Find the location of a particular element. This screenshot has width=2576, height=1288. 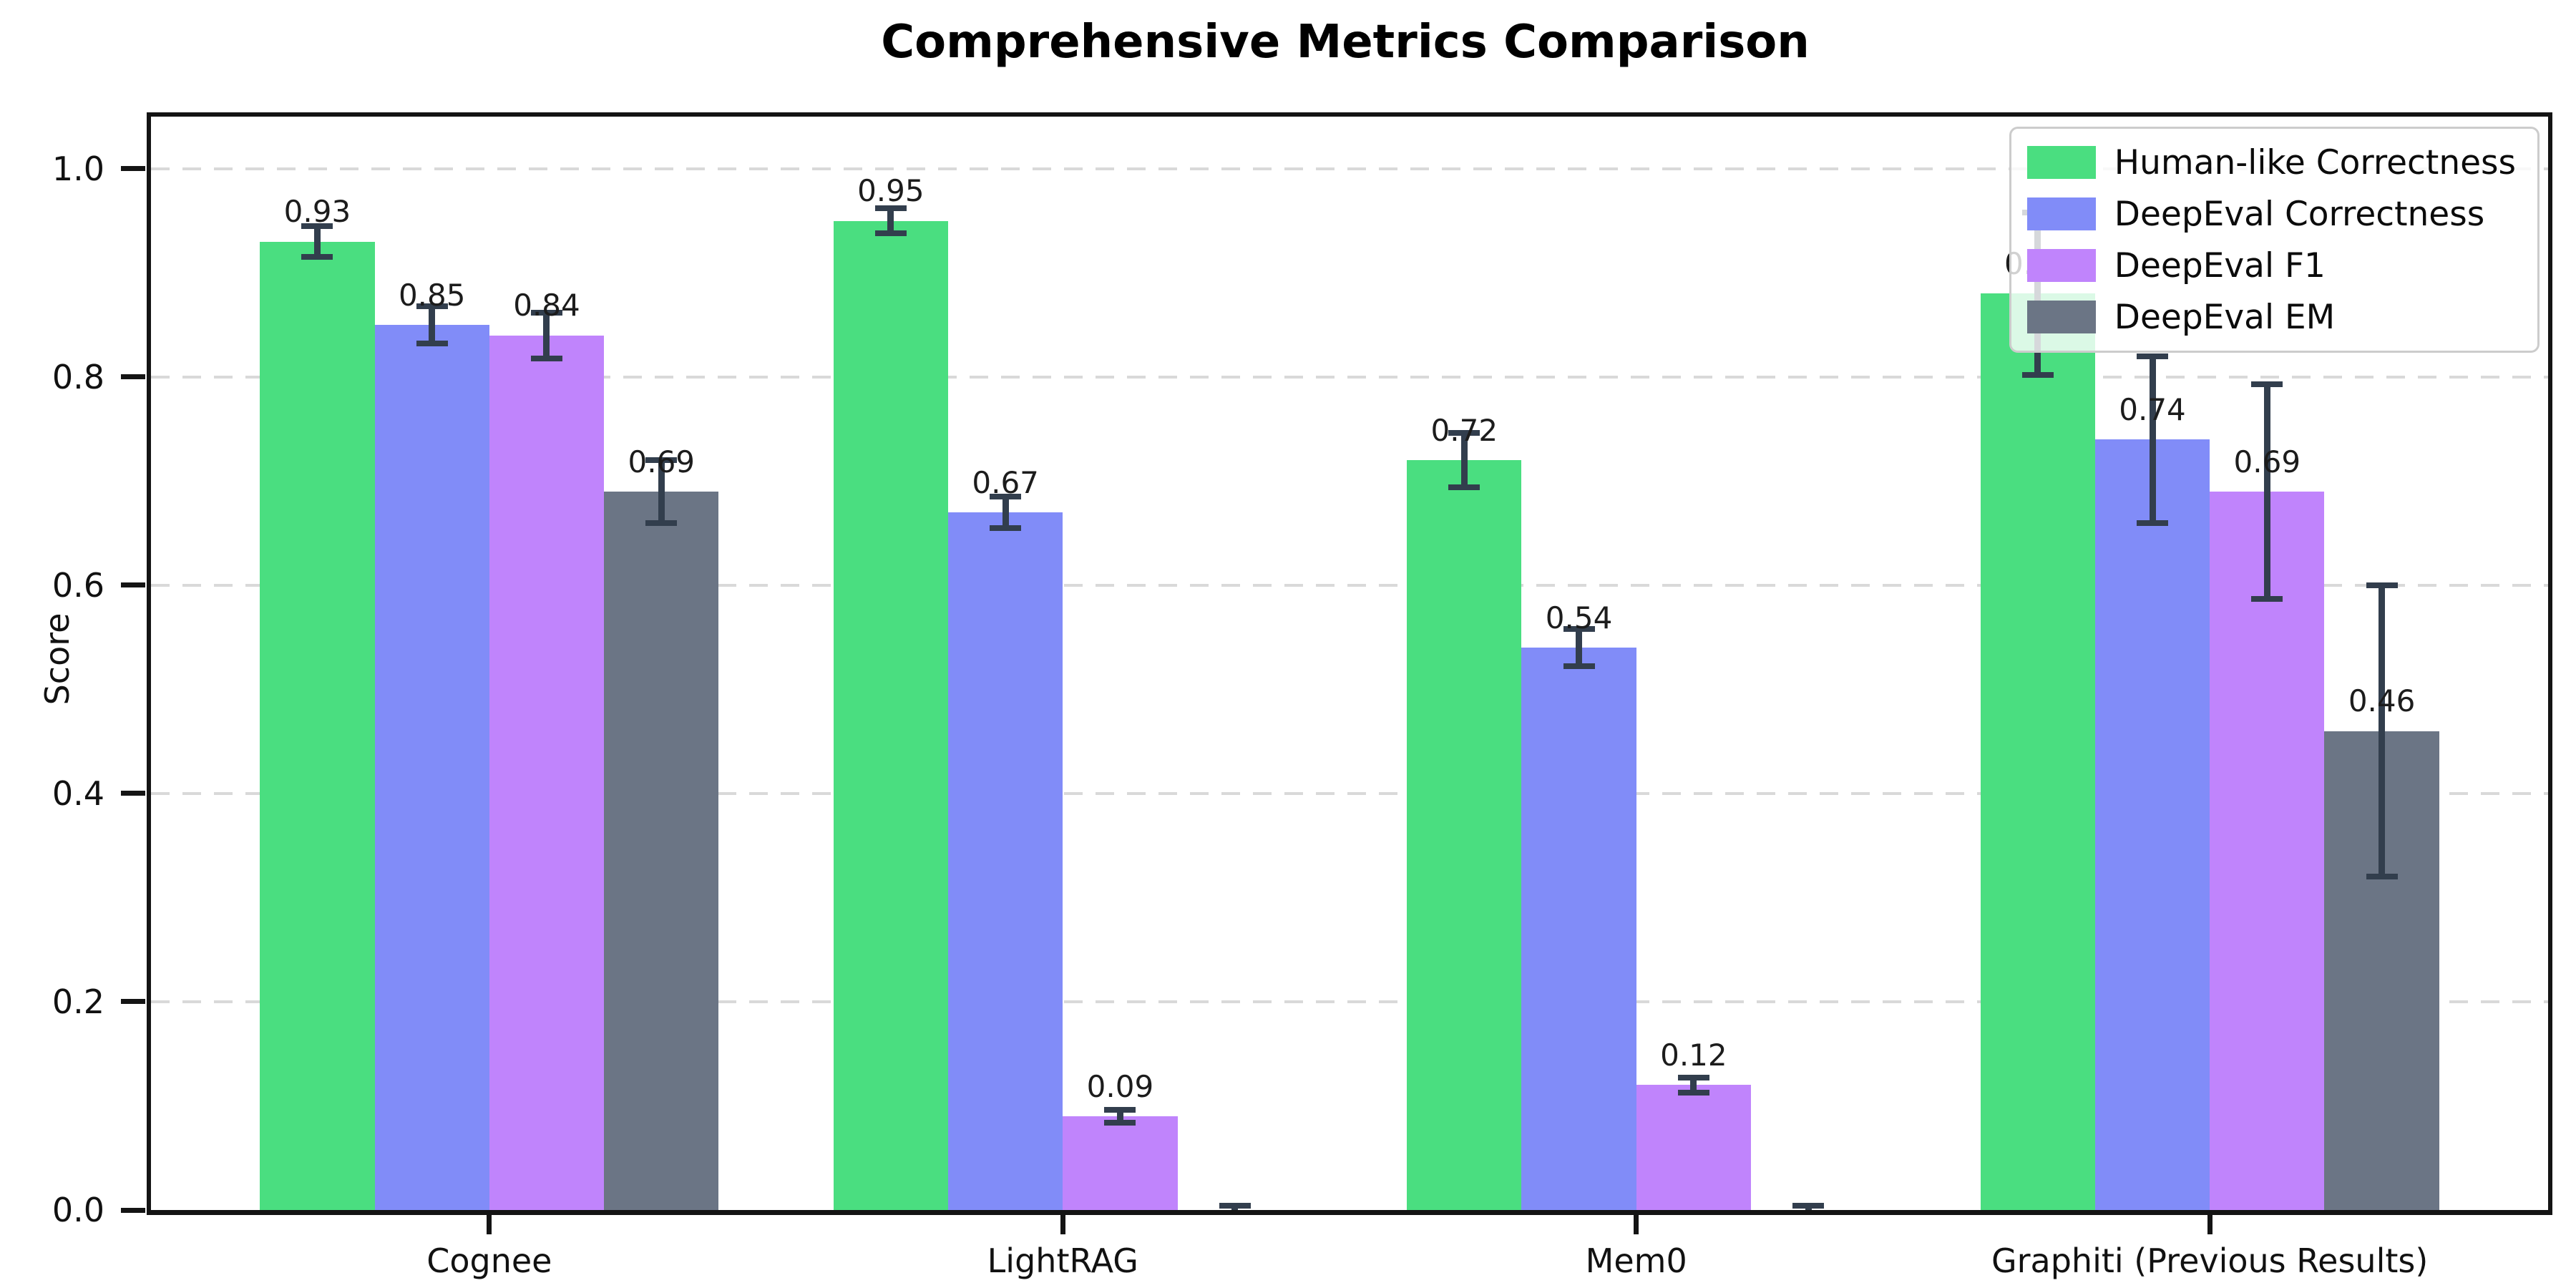

chart-title: Comprehensive Metrics Comparison is located at coordinates (1345, 42).